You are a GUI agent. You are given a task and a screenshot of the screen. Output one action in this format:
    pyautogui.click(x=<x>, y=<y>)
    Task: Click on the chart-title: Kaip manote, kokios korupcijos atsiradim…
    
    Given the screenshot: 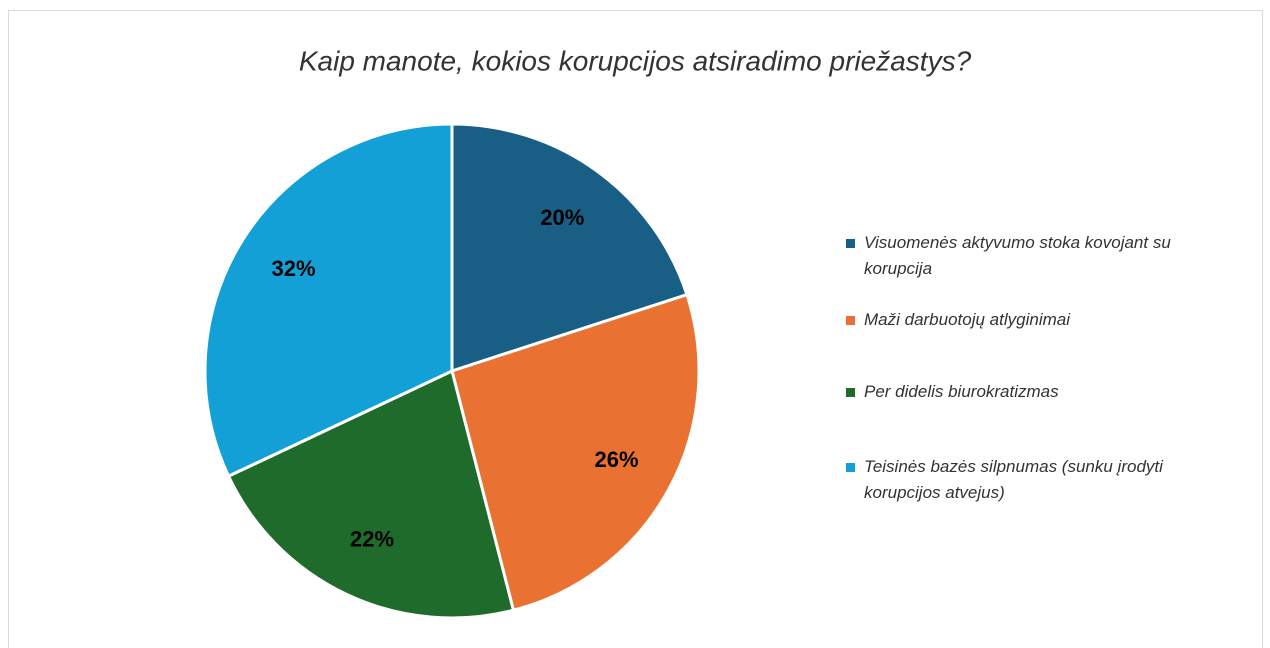 What is the action you would take?
    pyautogui.click(x=635, y=60)
    